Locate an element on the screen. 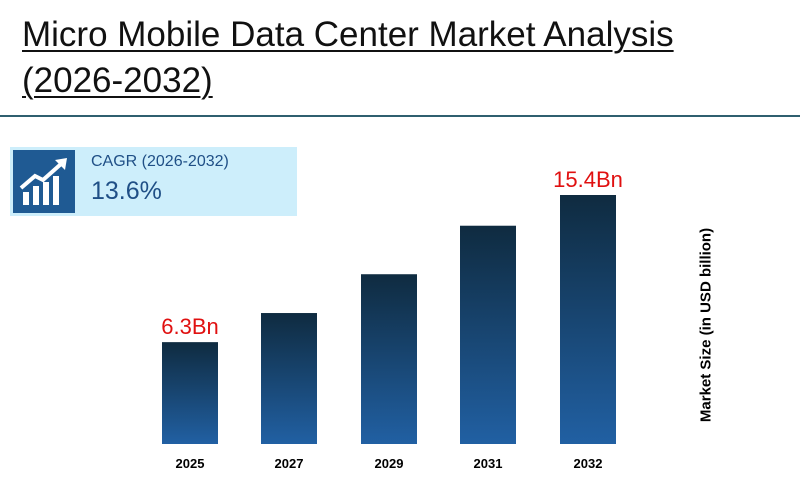 The width and height of the screenshot is (800, 480). bar-2025 is located at coordinates (190, 393).